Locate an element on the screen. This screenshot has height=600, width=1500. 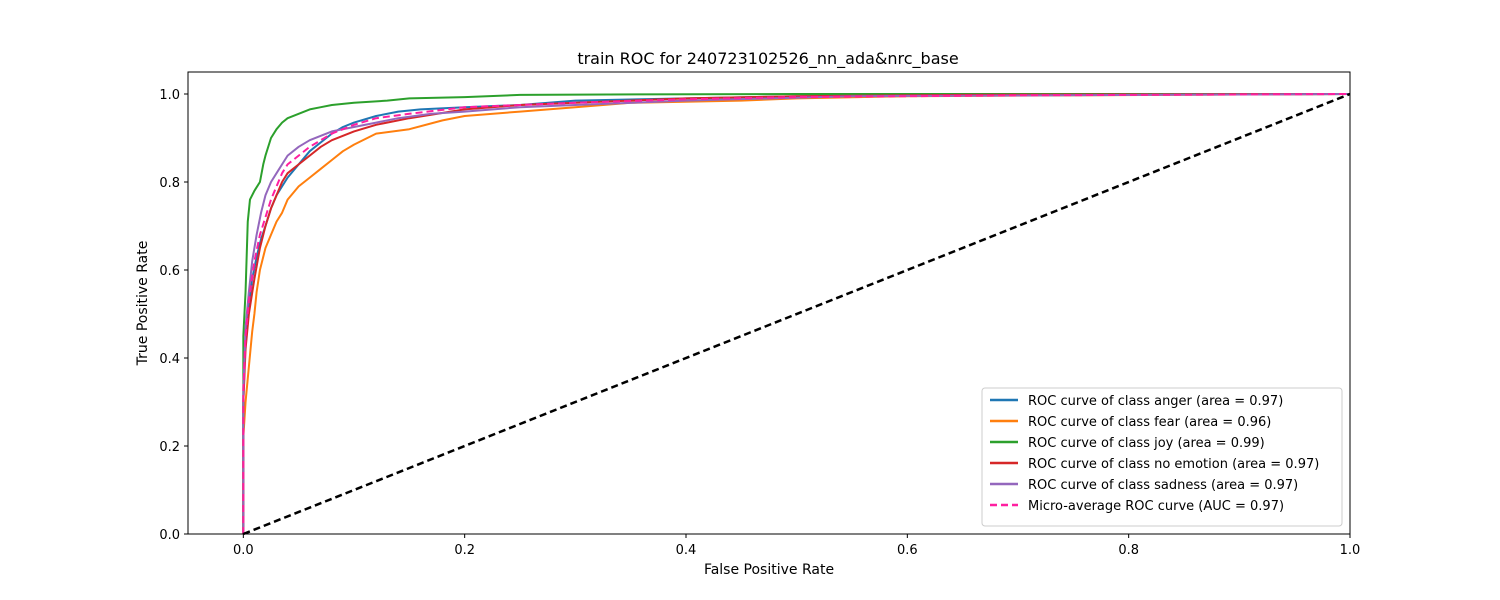
x-tick-label: 0.4 is located at coordinates (686, 550).